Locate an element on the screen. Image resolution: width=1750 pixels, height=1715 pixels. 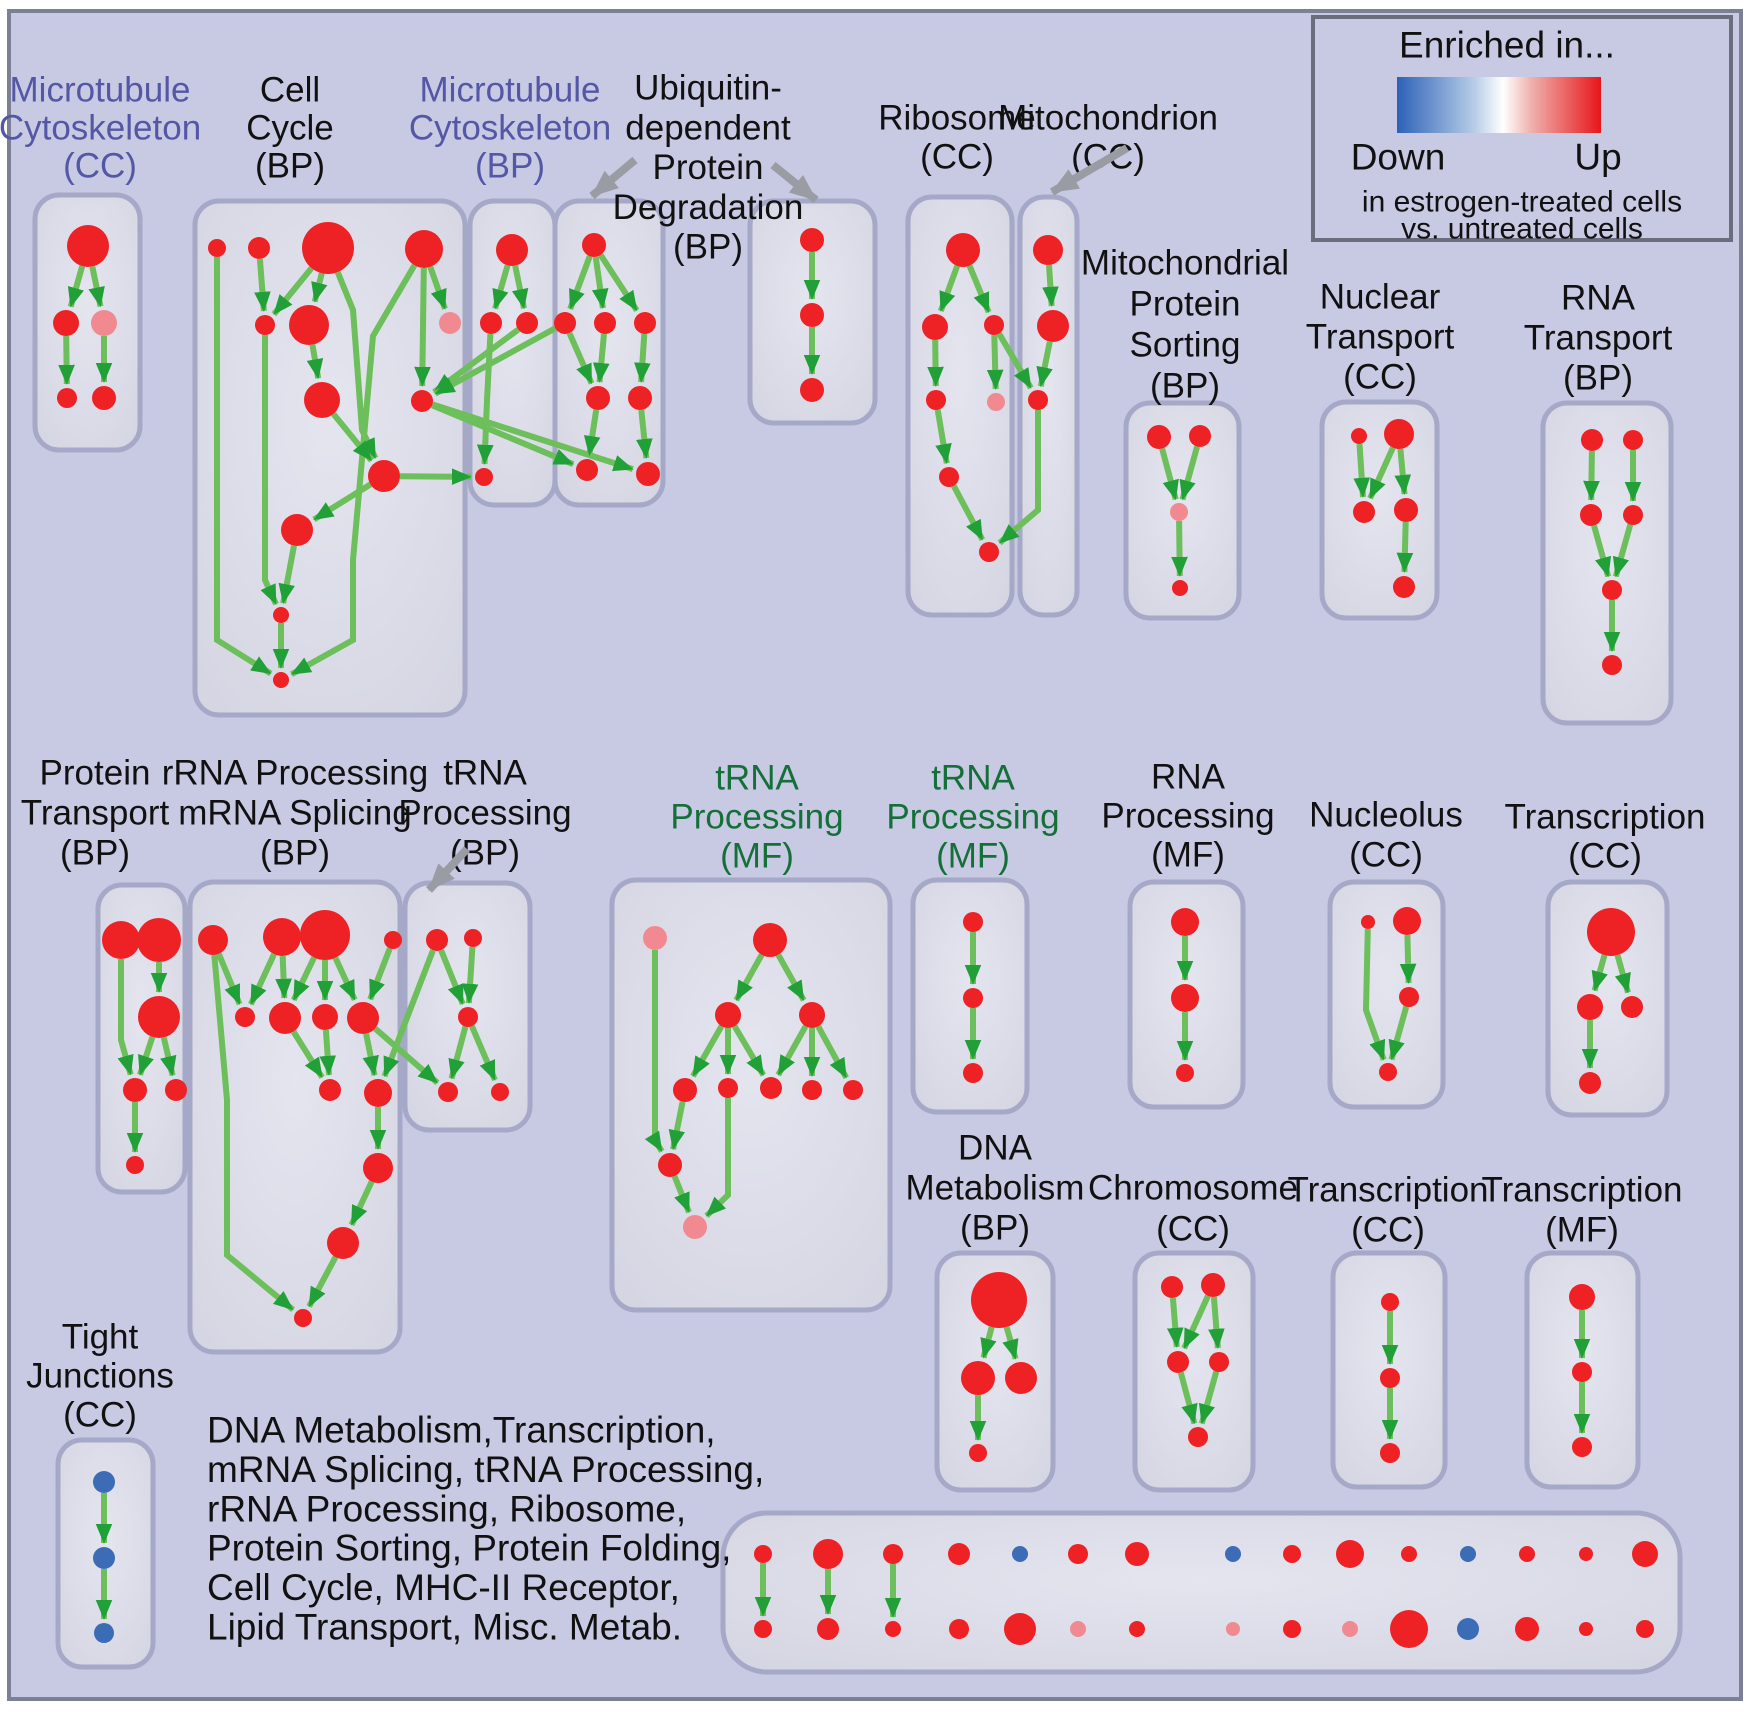
cluster-label-rrna: rRNA Processing is located at coordinates (295, 773).